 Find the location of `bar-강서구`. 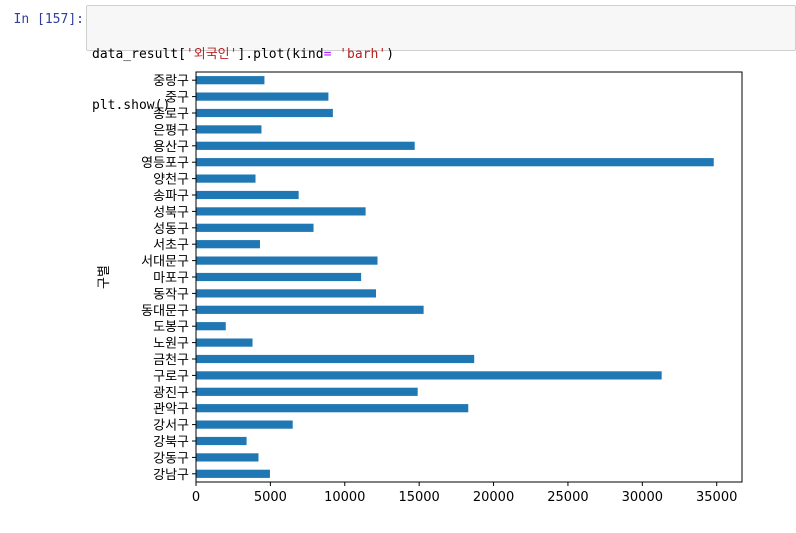

bar-강서구 is located at coordinates (244, 424).